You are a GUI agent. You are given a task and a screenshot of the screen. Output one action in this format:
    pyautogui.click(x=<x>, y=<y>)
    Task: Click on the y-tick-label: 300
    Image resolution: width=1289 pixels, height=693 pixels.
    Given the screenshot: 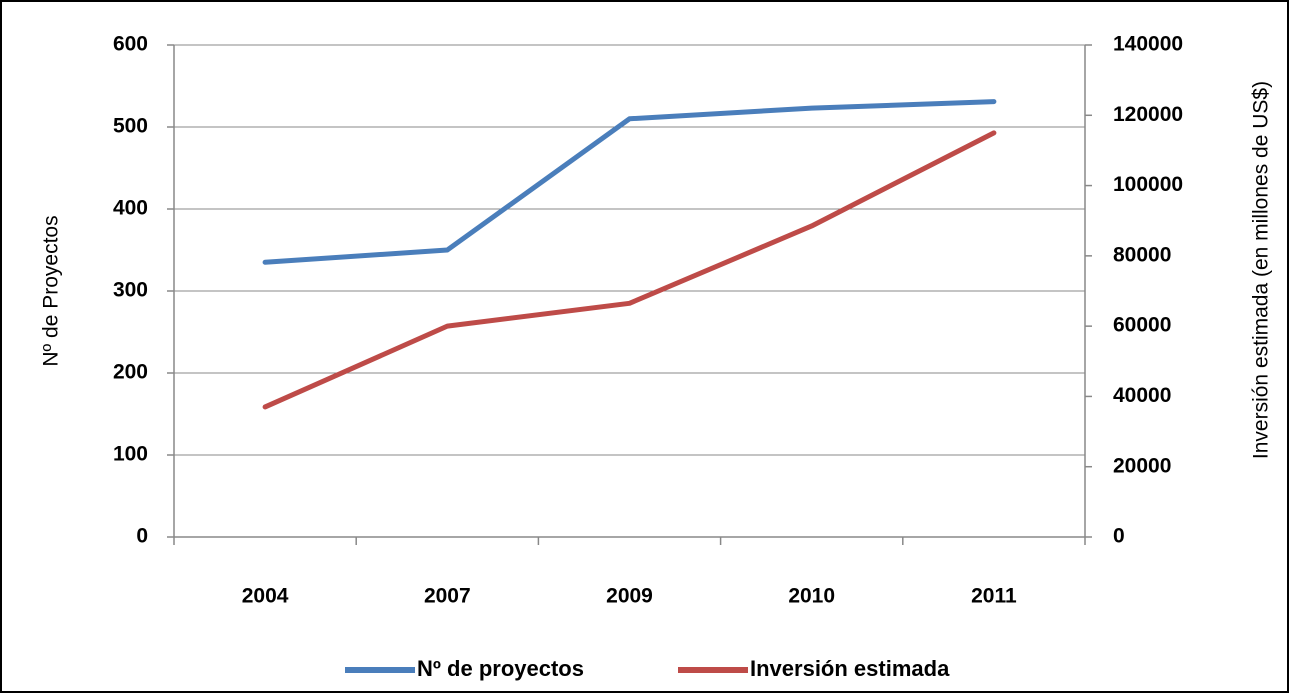 What is the action you would take?
    pyautogui.click(x=130, y=290)
    